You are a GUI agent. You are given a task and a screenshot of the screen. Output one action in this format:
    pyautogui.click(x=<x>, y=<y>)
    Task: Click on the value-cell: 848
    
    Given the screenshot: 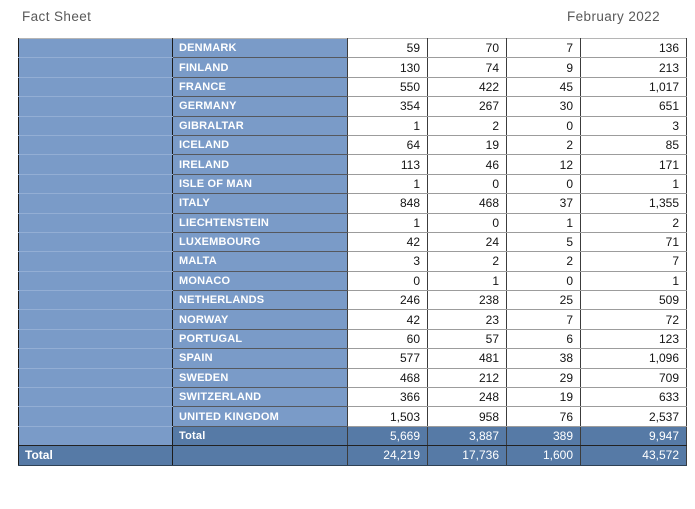 What is the action you would take?
    pyautogui.click(x=387, y=203)
    